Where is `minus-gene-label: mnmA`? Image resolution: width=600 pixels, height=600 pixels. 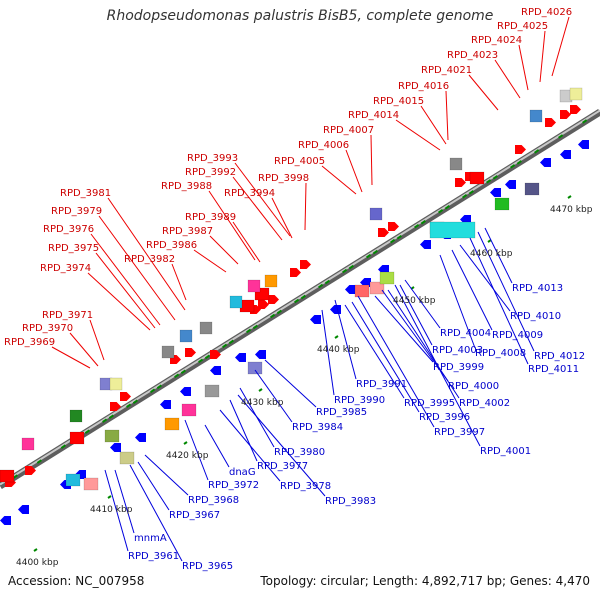 minus-gene-label: mnmA is located at coordinates (150, 538).